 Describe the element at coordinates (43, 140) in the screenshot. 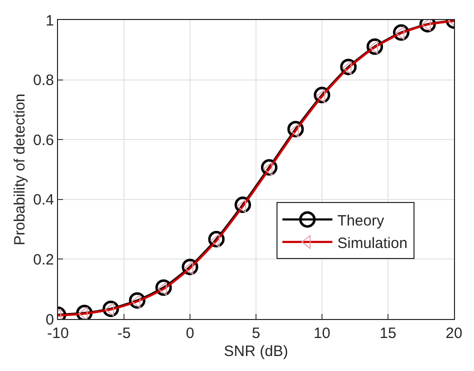

I see `y-tick-label: 0.6` at that location.